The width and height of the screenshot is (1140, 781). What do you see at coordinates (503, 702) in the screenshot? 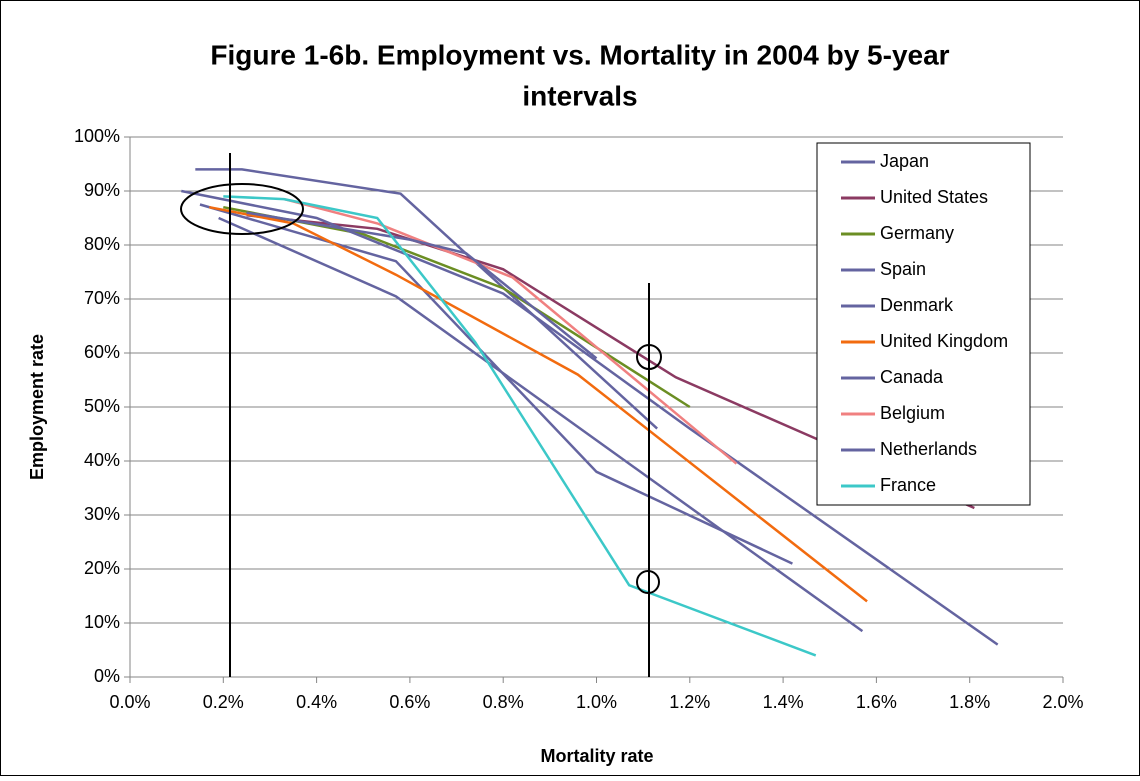
I see `x-tick-label: 0.8%` at bounding box center [503, 702].